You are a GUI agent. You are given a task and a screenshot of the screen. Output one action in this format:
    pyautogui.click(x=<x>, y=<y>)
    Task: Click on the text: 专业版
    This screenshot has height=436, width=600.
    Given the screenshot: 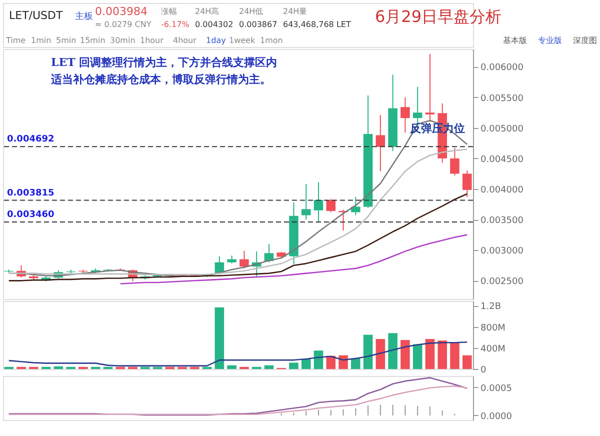 What is the action you would take?
    pyautogui.click(x=550, y=40)
    